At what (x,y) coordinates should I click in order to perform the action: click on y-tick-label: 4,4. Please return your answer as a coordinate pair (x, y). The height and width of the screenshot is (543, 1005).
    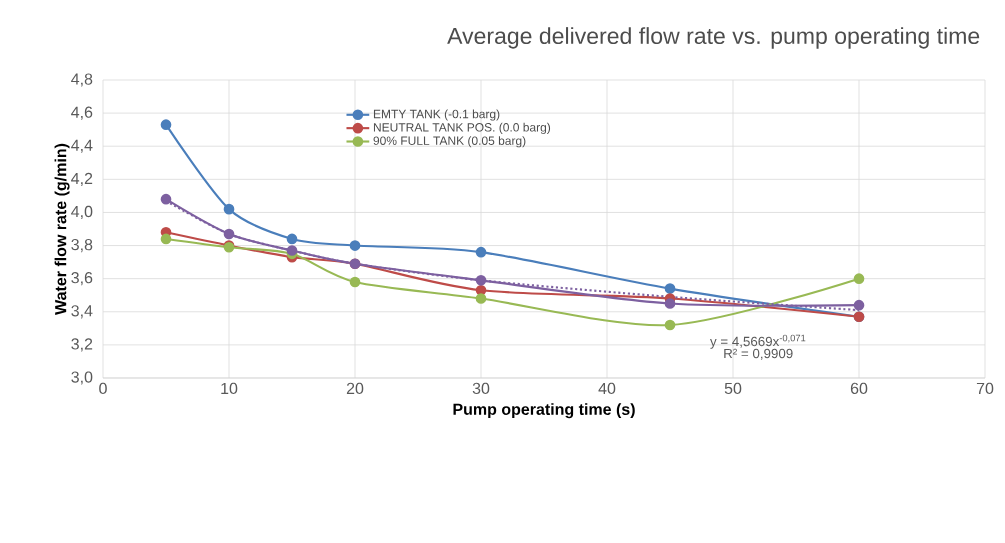
    Looking at the image, I should click on (82, 146).